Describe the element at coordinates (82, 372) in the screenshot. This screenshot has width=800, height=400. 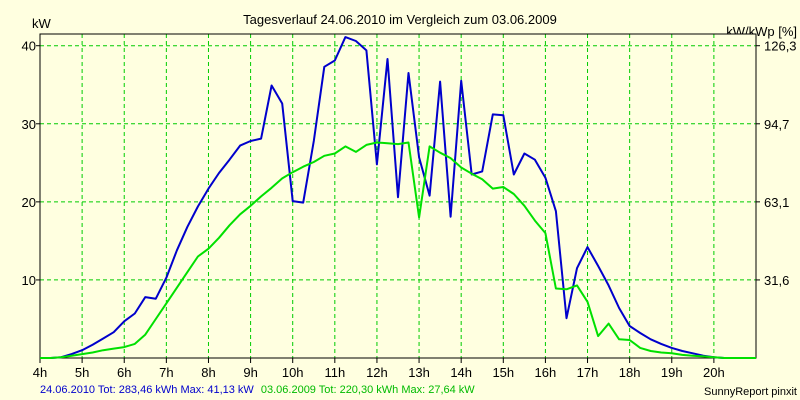
I see `x-tick-label: 5h` at that location.